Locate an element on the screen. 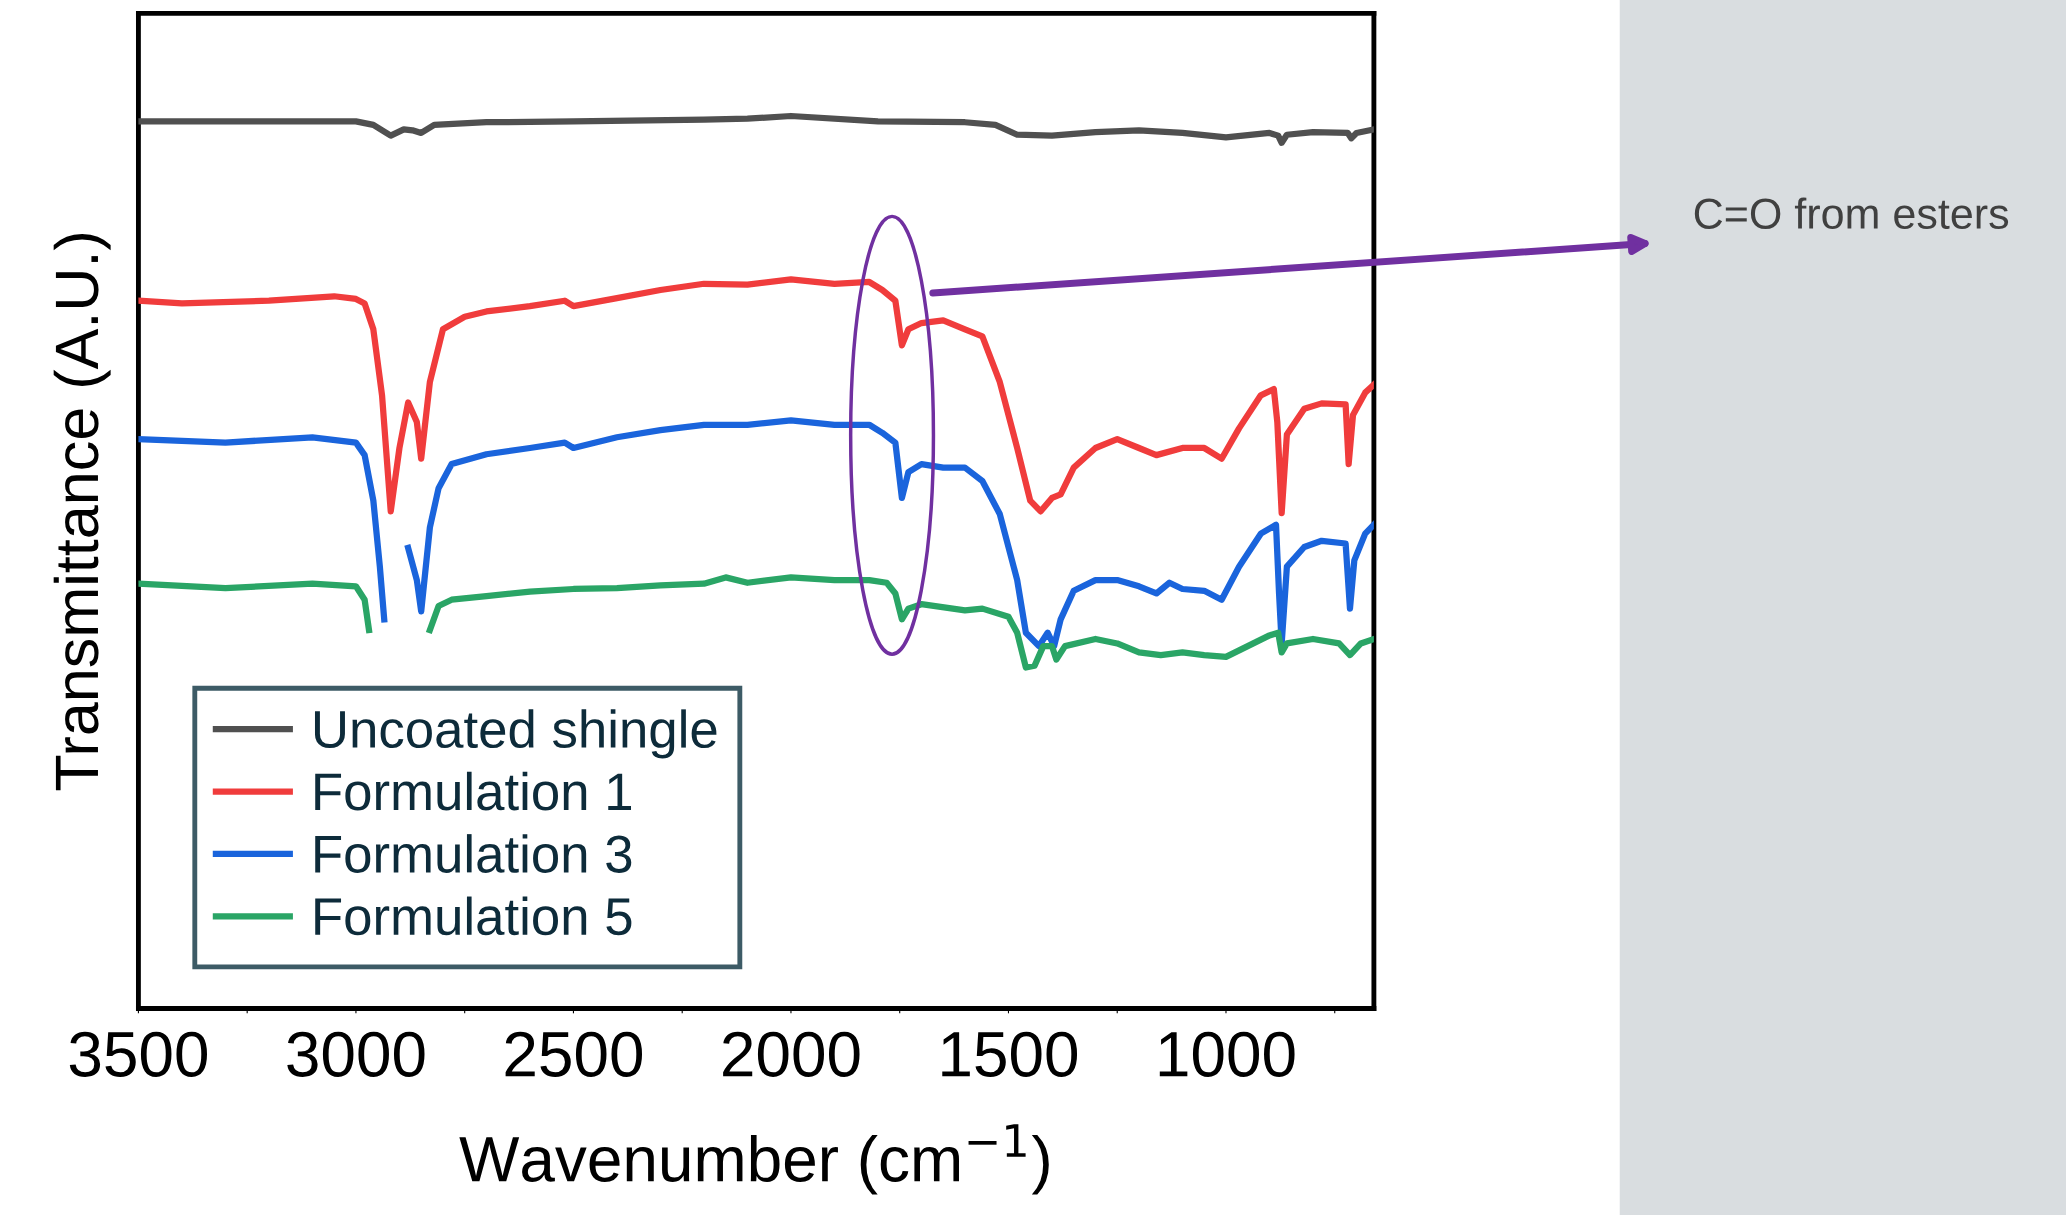 This screenshot has height=1215, width=2066. legend-label: Uncoated shingle is located at coordinates (515, 734).